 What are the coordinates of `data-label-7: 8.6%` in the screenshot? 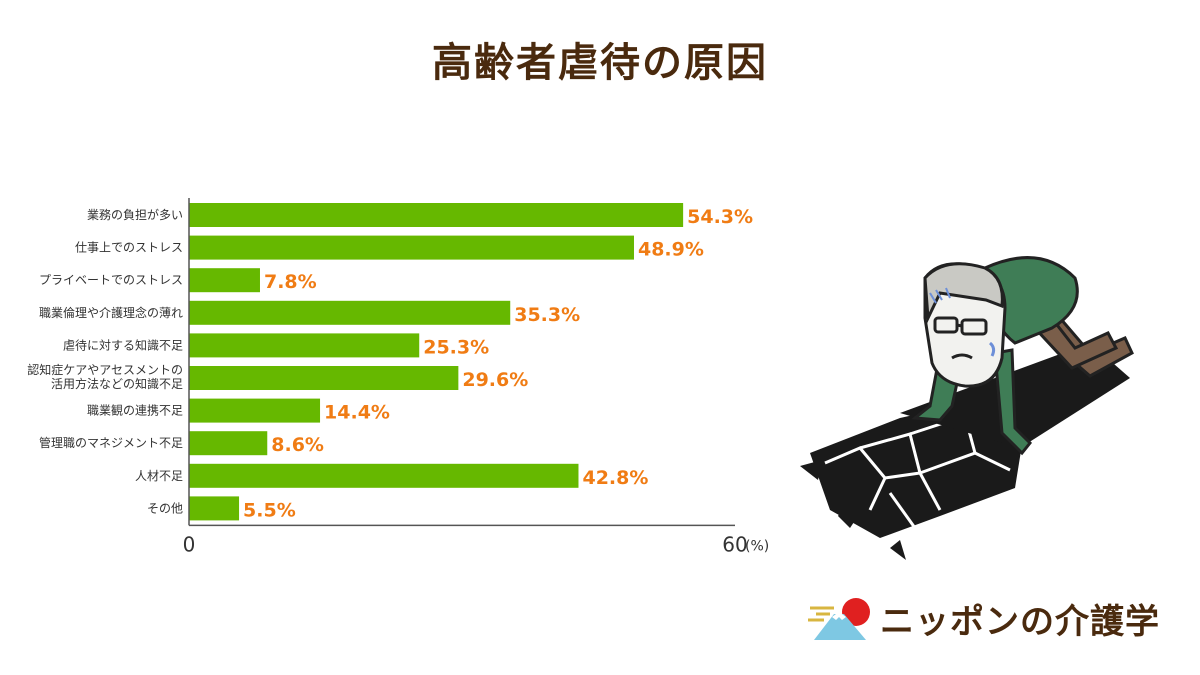 It's located at (297, 445).